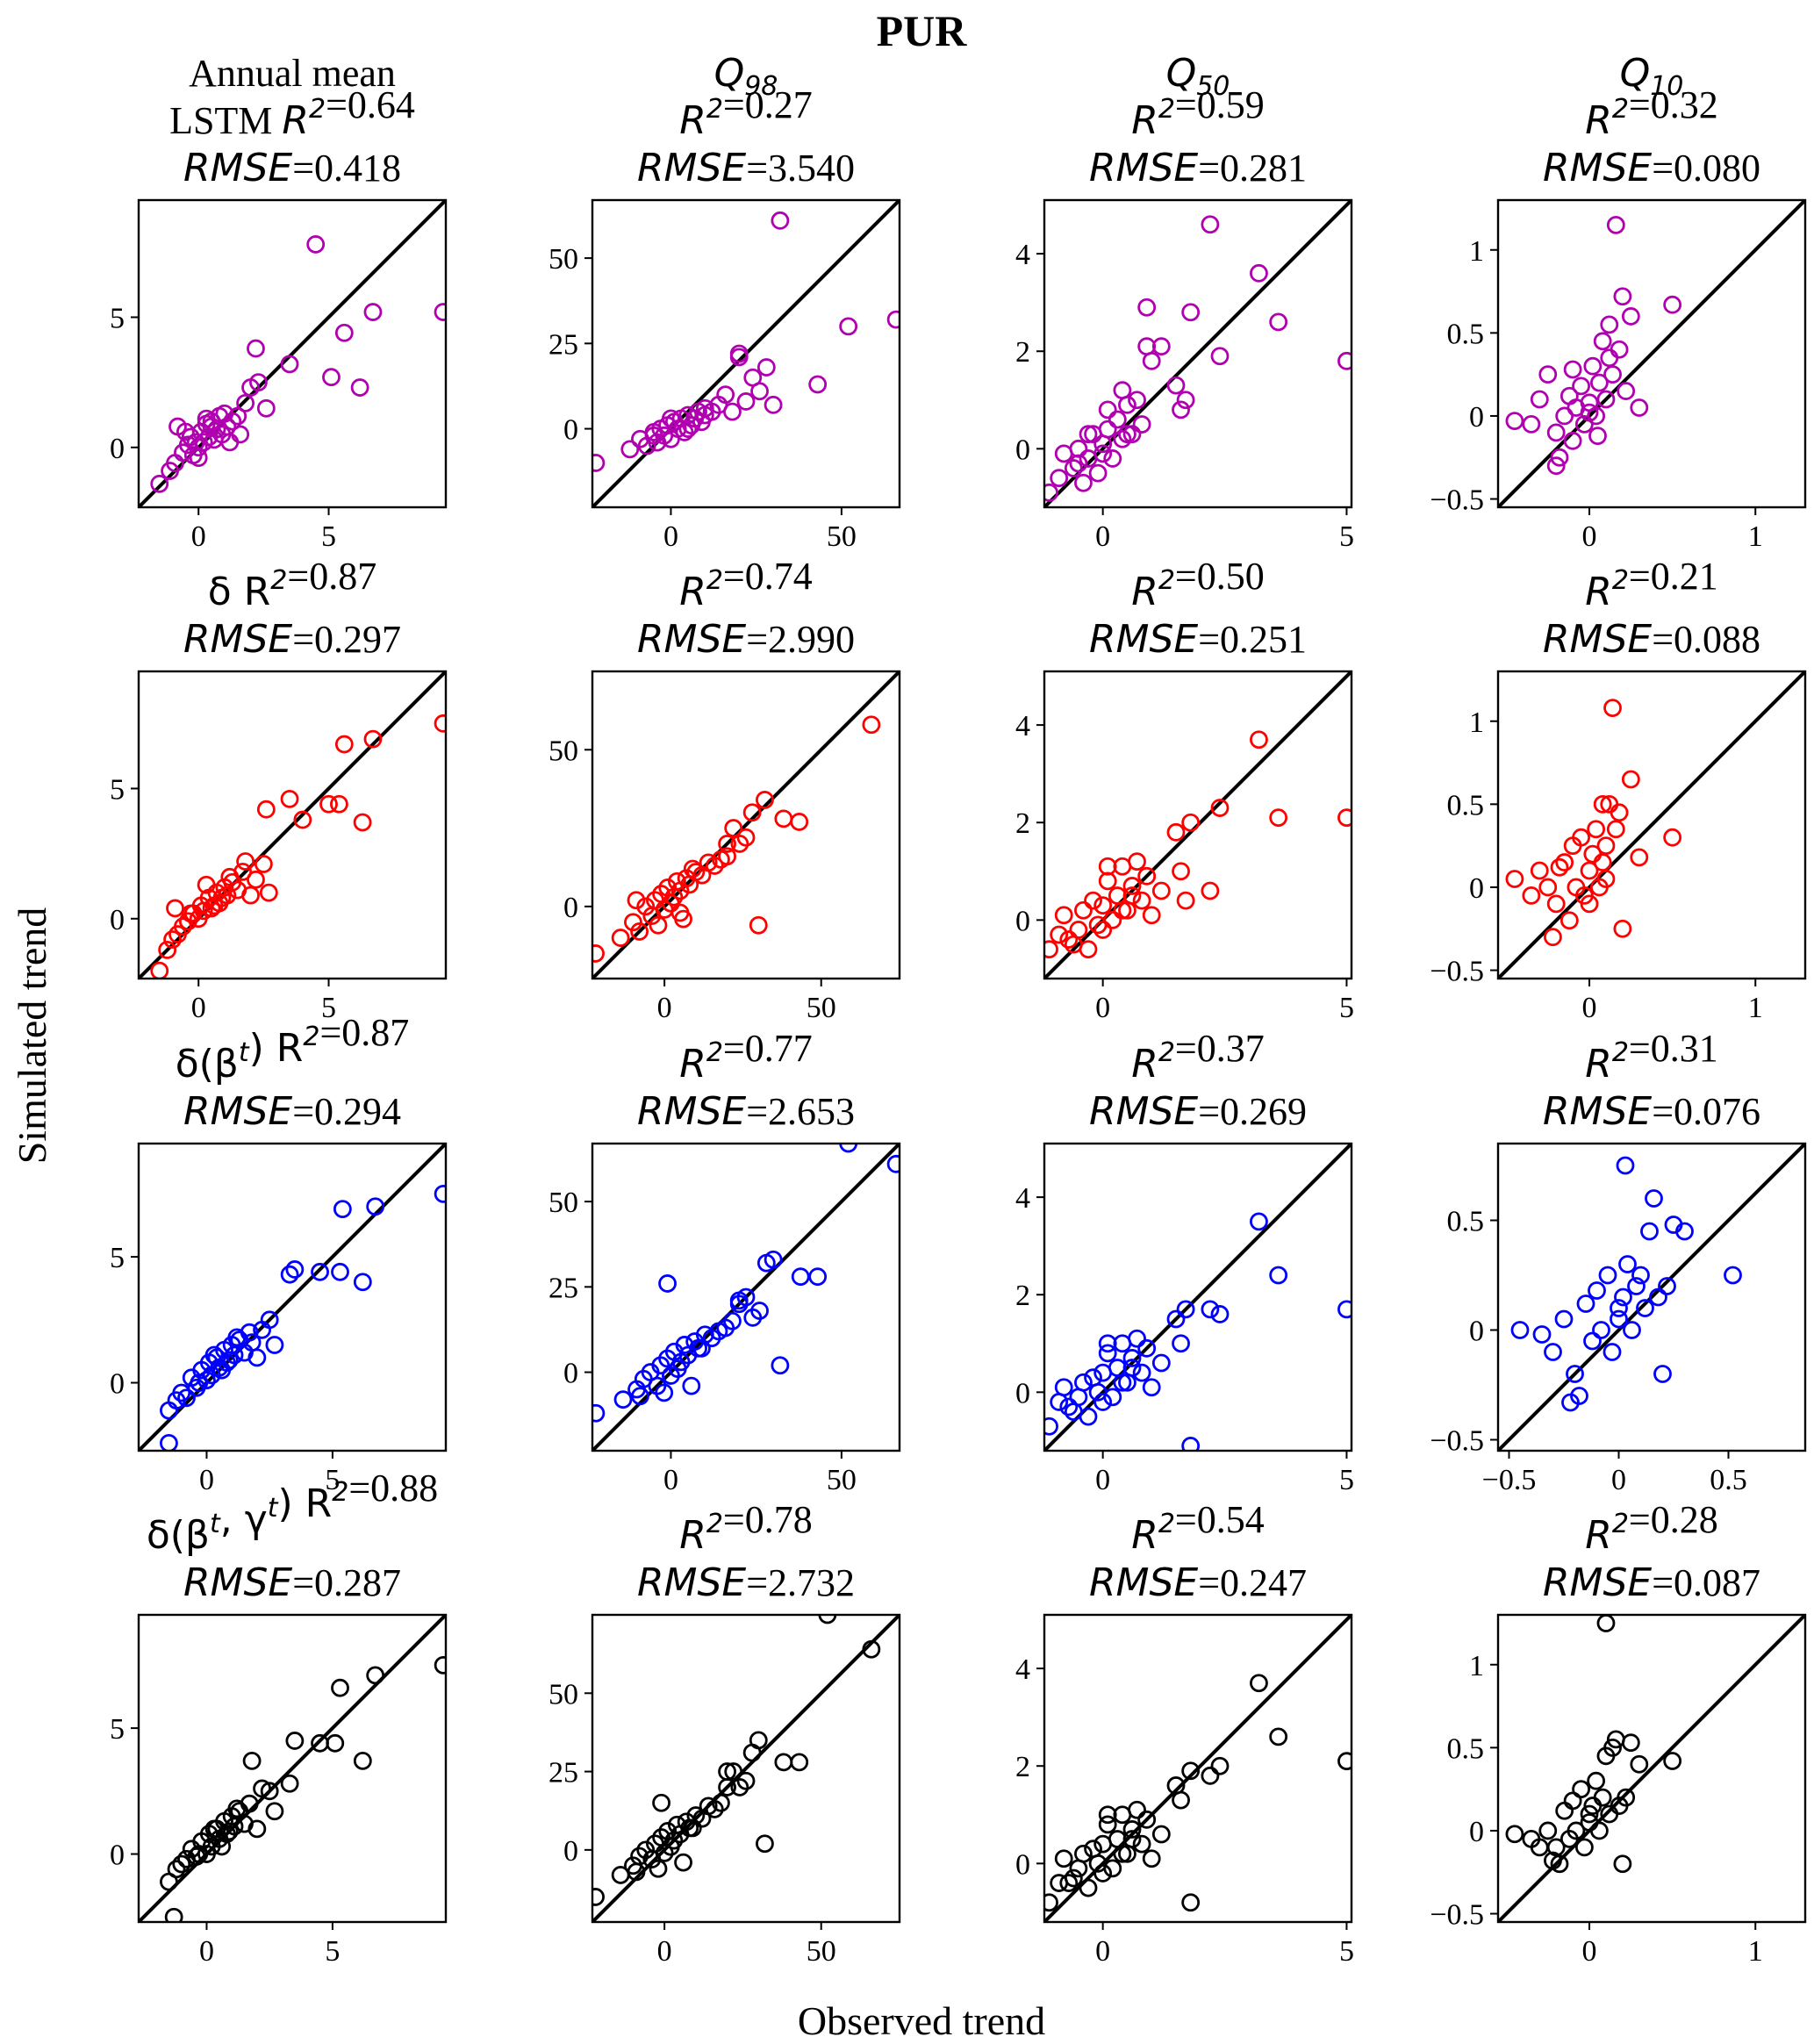  Describe the element at coordinates (1652, 584) in the screenshot. I see `panel-title-line: R2=0.21` at that location.